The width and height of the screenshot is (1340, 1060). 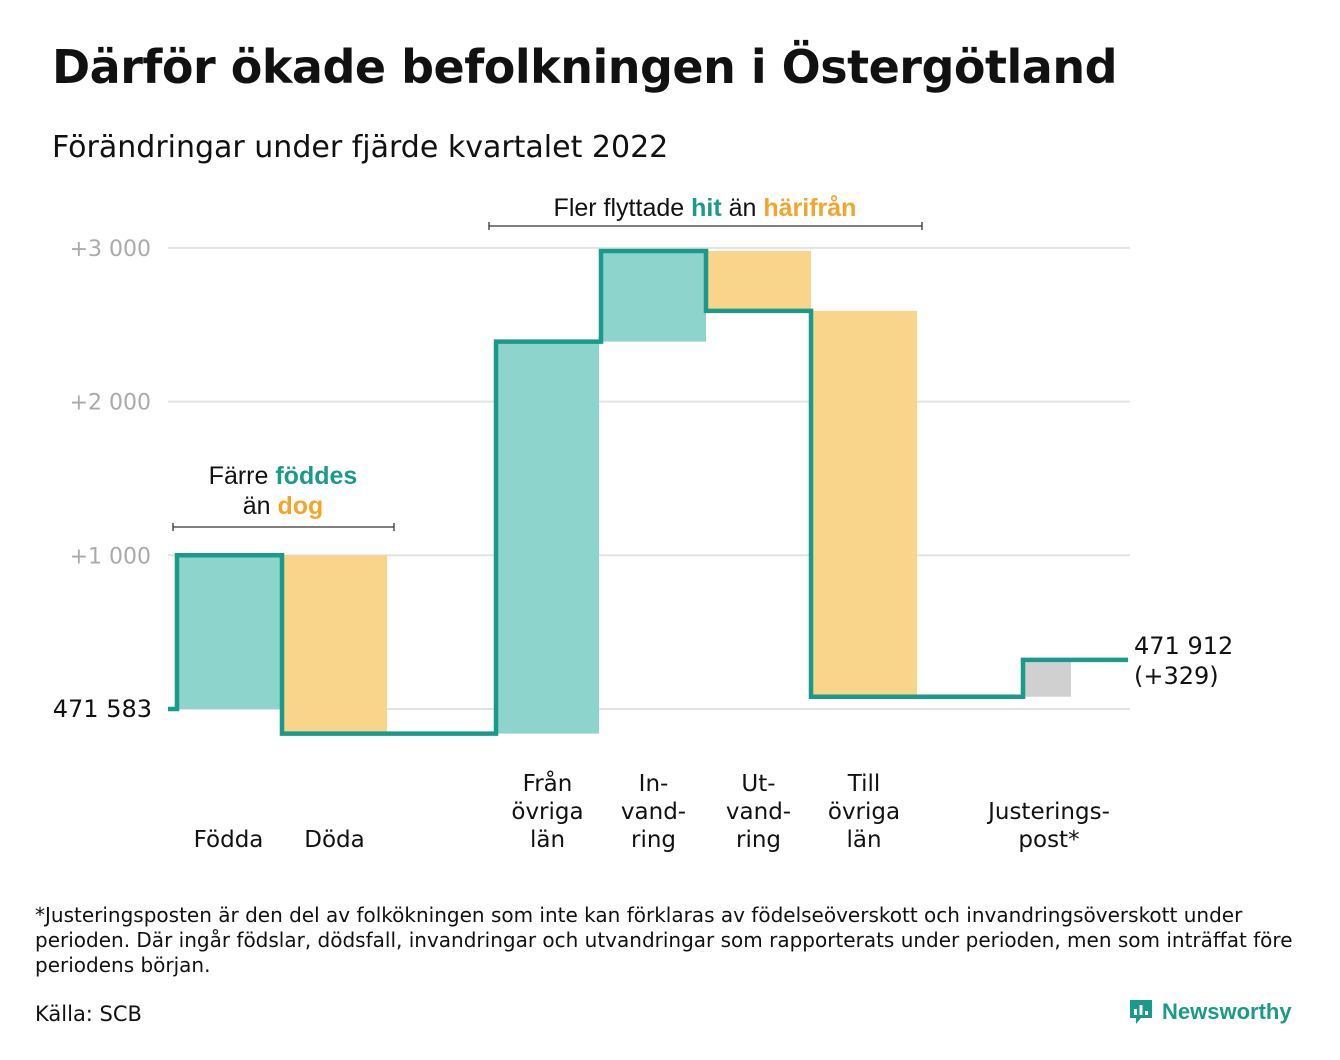 What do you see at coordinates (585, 67) in the screenshot?
I see `chart-title: Därför ökade befolkningen i Östergötland` at bounding box center [585, 67].